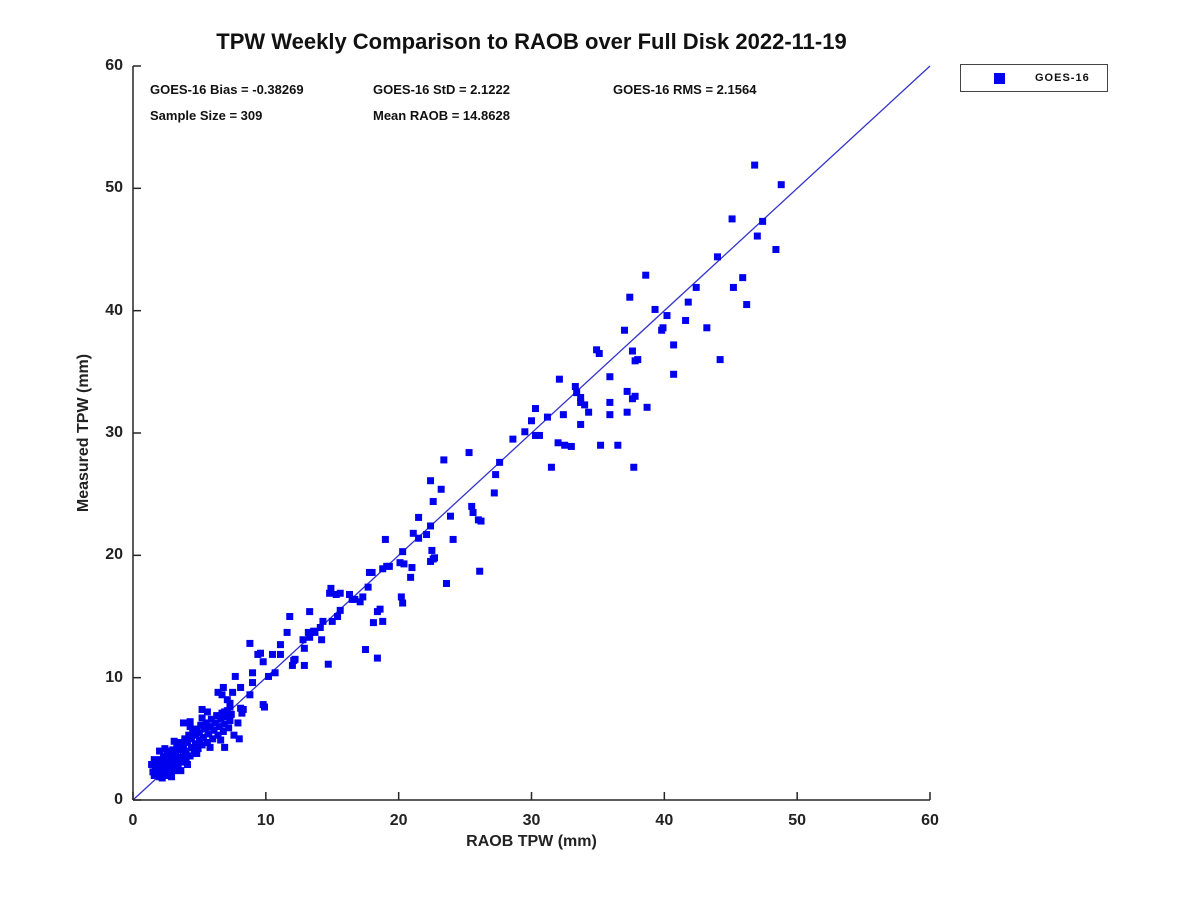 This screenshot has height=900, width=1200. I want to click on legend: GOES-16, so click(1034, 78).